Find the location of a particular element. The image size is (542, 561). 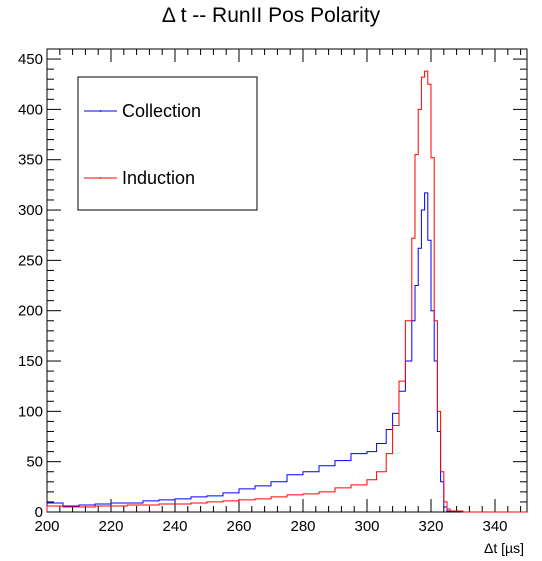

legend-label-collection: Collection is located at coordinates (161, 111).